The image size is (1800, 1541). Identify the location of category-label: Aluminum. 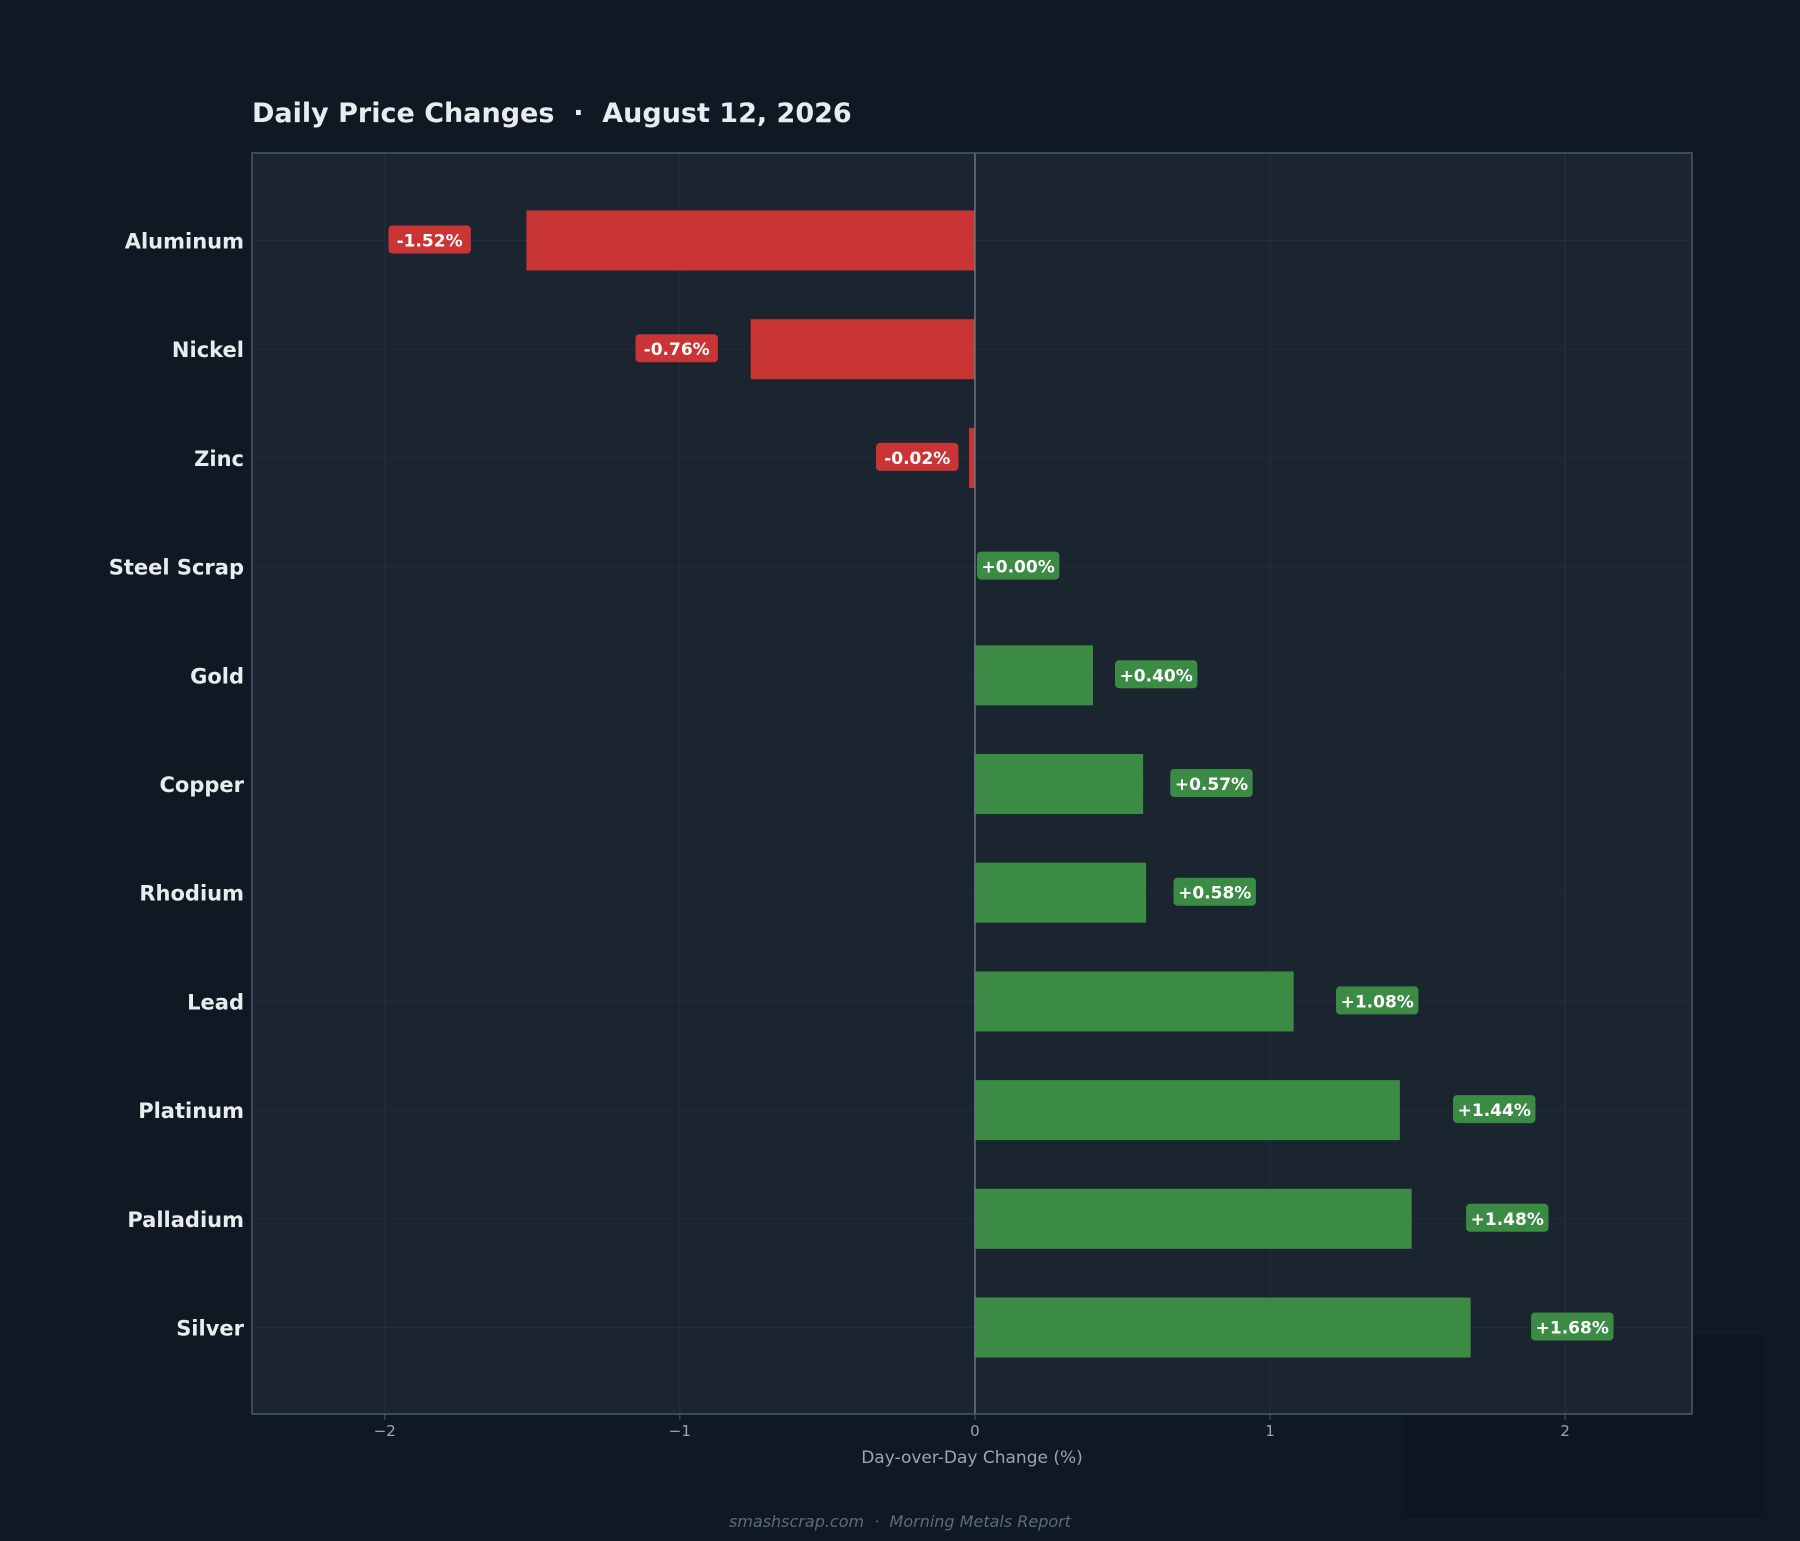
(184, 242).